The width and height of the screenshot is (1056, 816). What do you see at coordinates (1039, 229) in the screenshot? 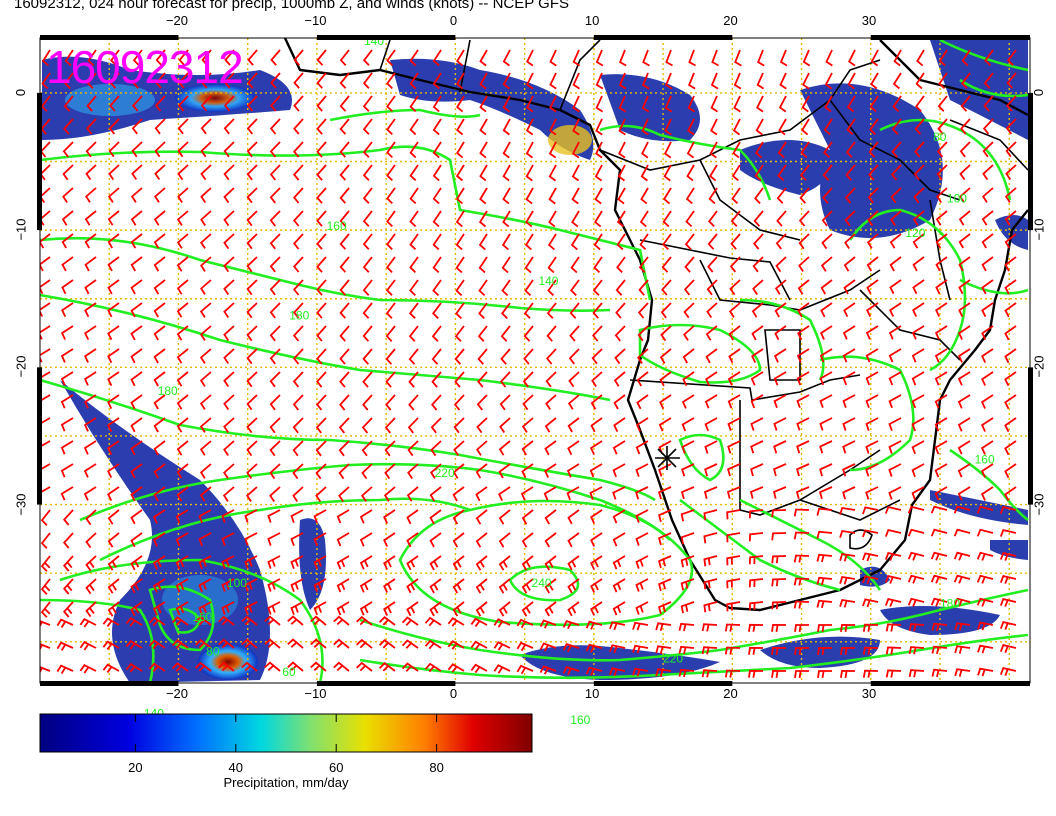
I see `lat-label-right: −10` at bounding box center [1039, 229].